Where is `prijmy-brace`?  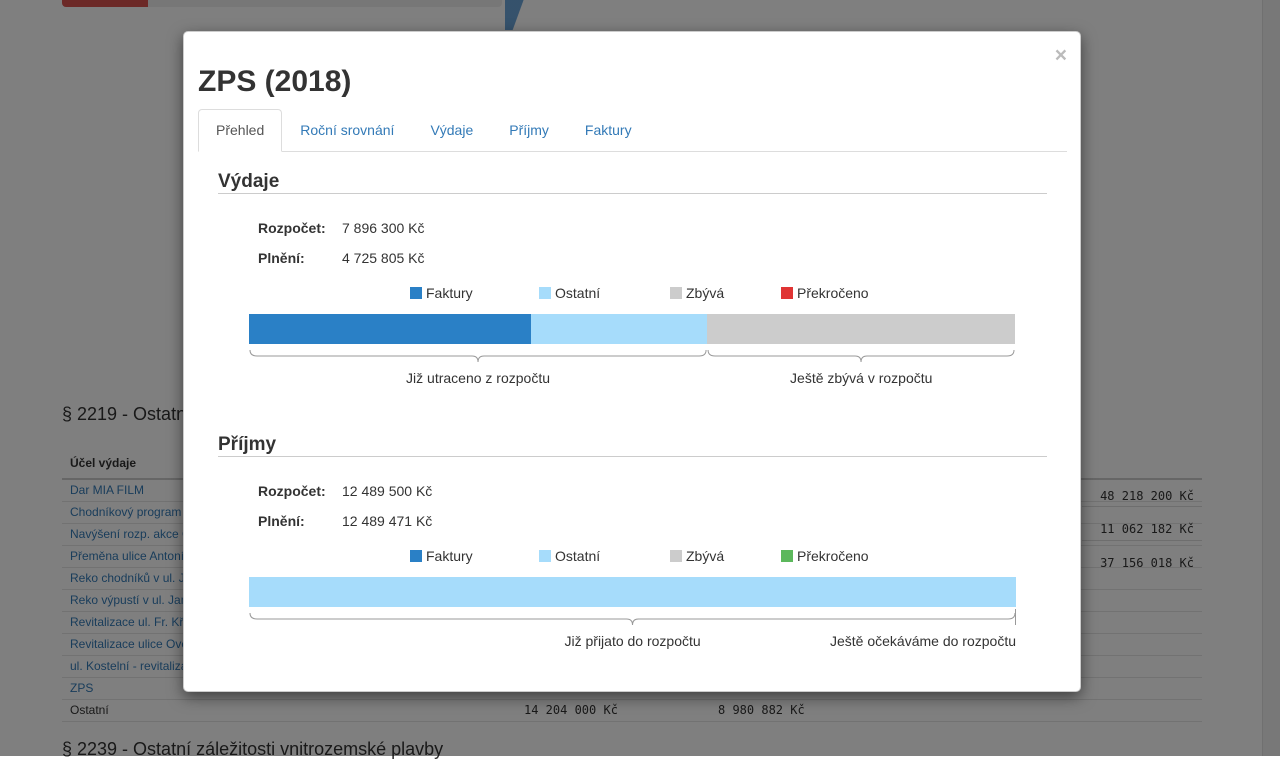
prijmy-brace is located at coordinates (632, 617).